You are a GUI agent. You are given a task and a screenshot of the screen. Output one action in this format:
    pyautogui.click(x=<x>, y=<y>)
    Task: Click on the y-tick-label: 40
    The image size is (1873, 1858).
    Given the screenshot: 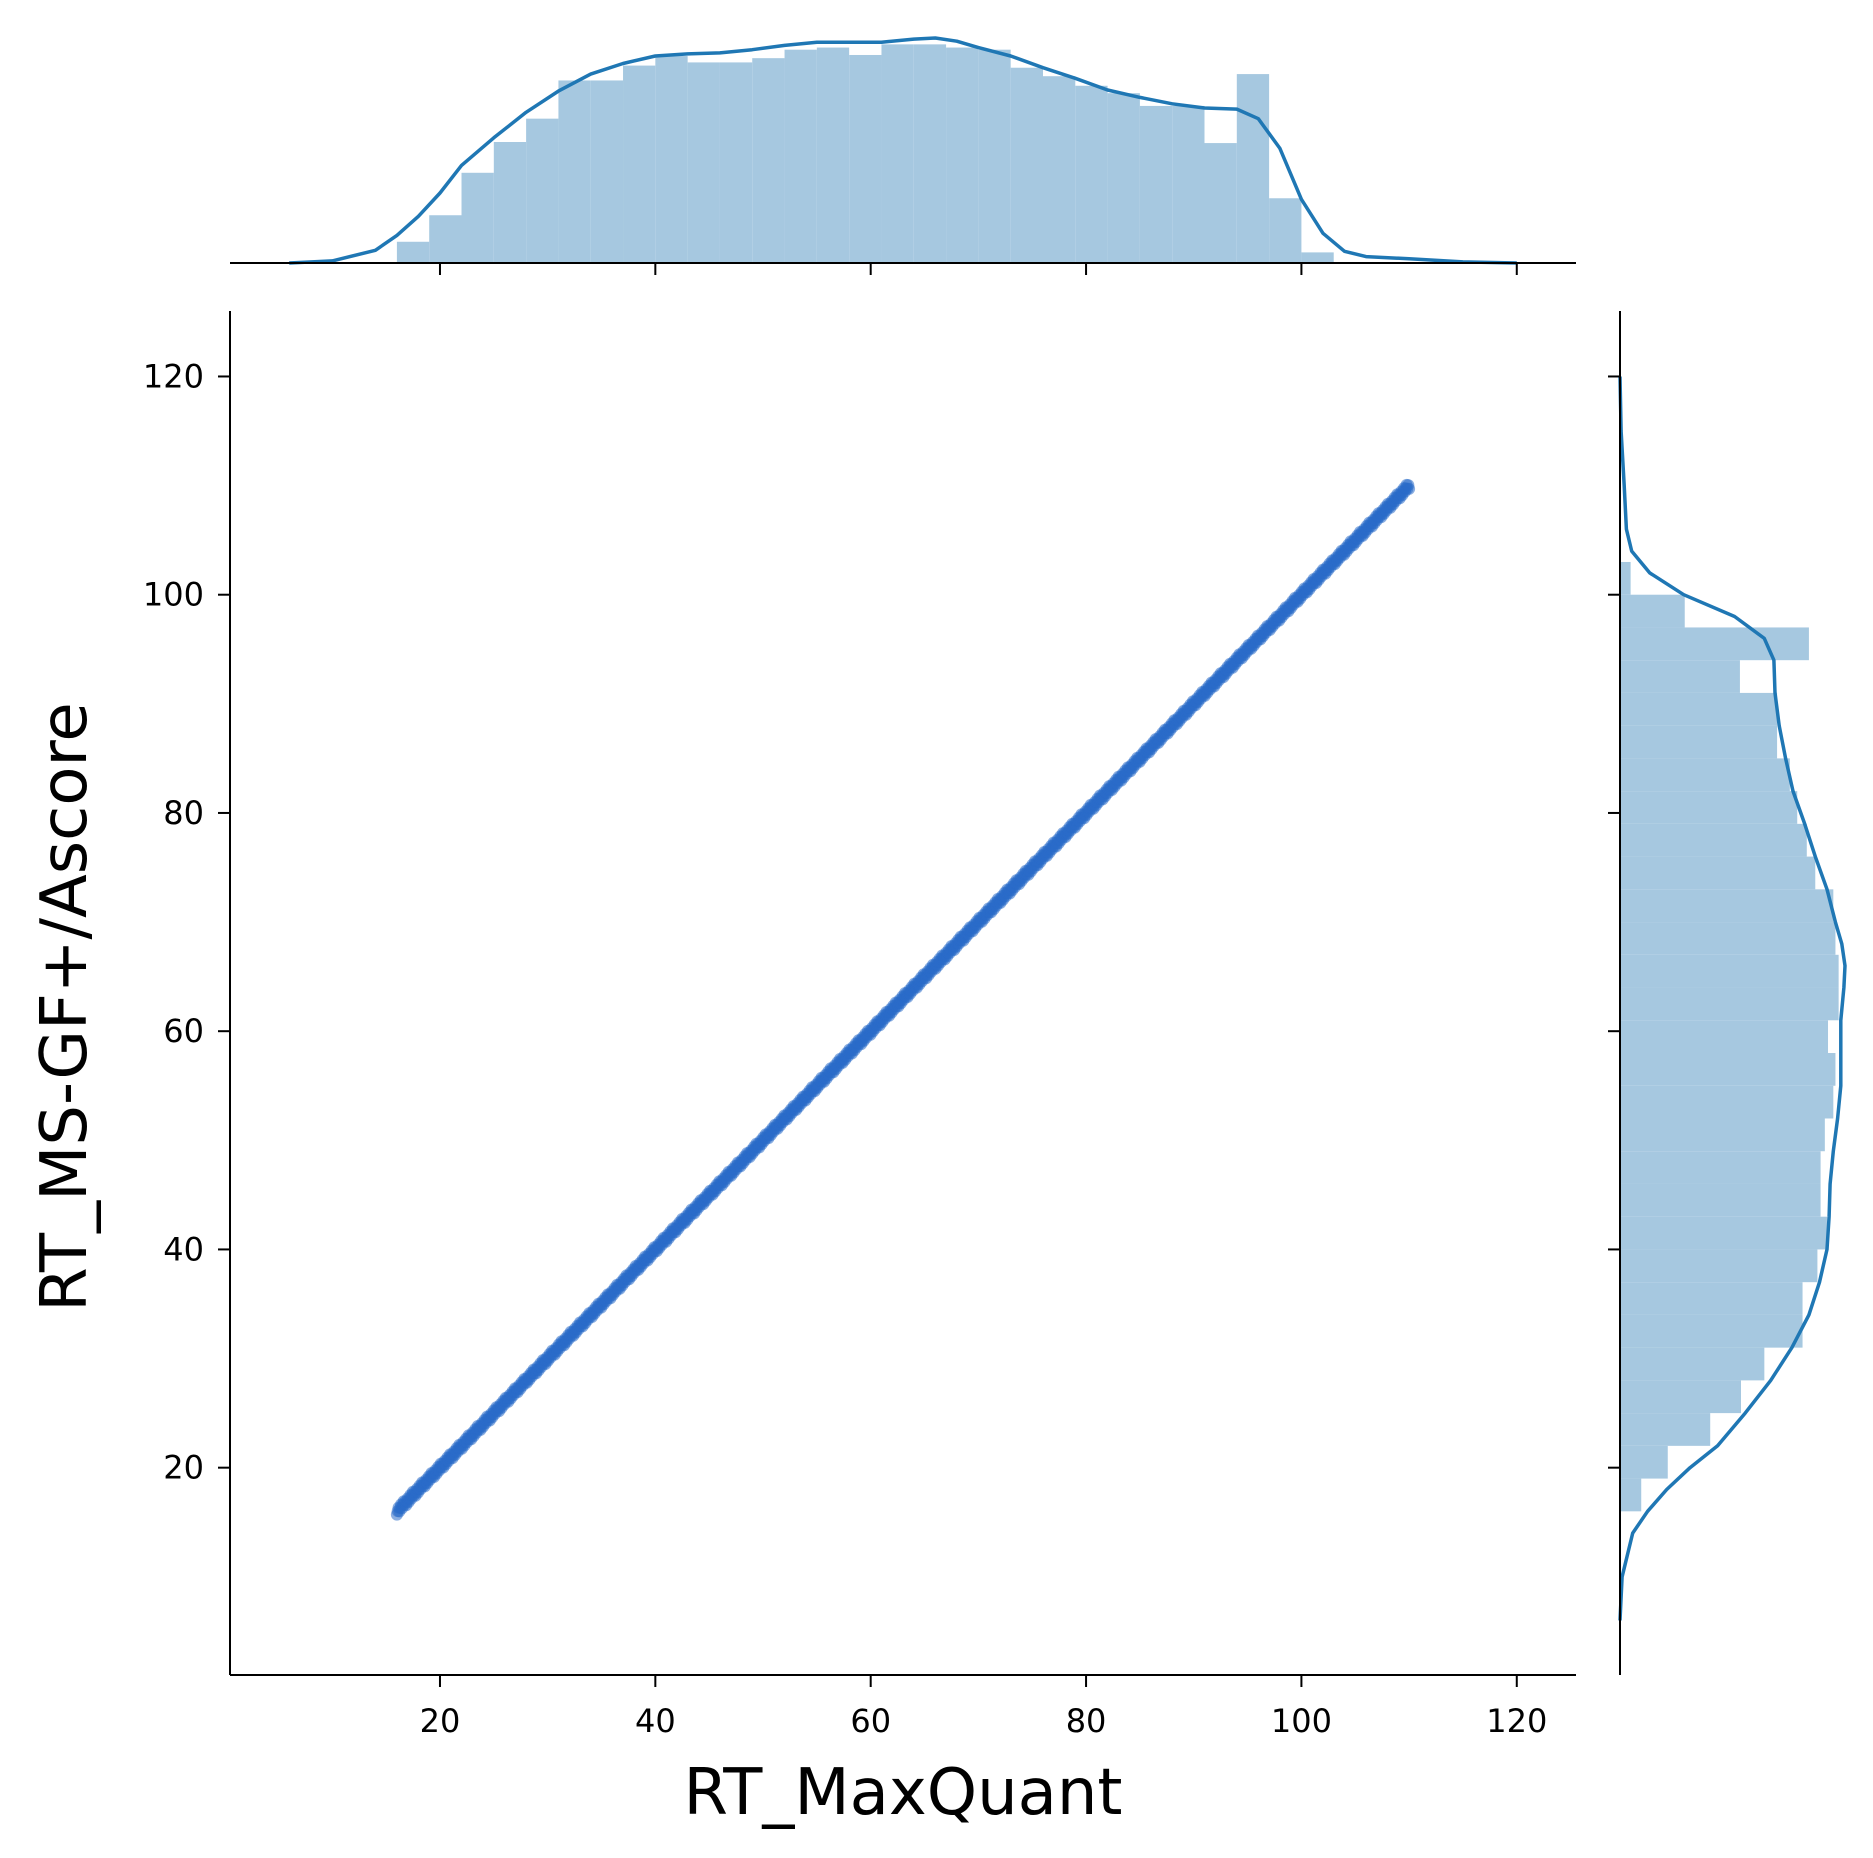 What is the action you would take?
    pyautogui.click(x=183, y=1249)
    